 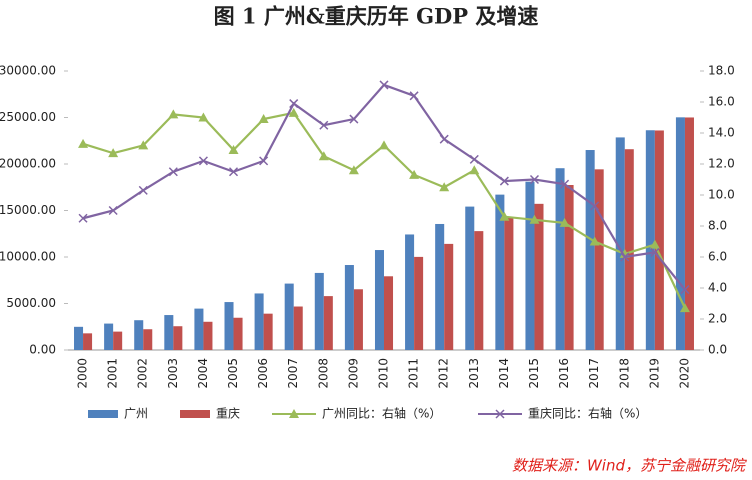 What do you see at coordinates (376, 16) in the screenshot?
I see `chart-title: 图 1 广州&重庆历年 GDP 及增速` at bounding box center [376, 16].